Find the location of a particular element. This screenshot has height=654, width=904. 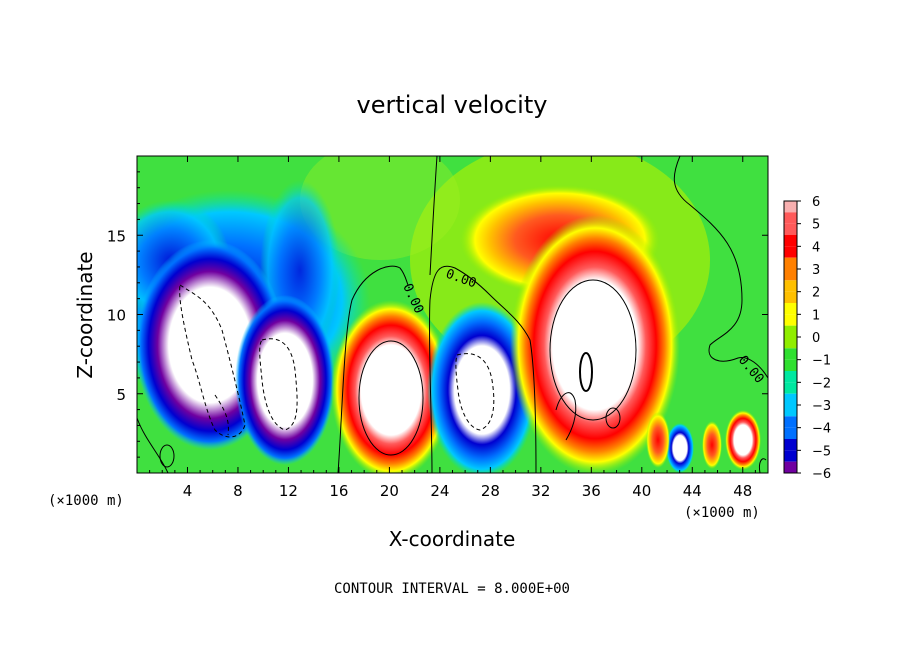

colorbar-label: −5 is located at coordinates (821, 451).